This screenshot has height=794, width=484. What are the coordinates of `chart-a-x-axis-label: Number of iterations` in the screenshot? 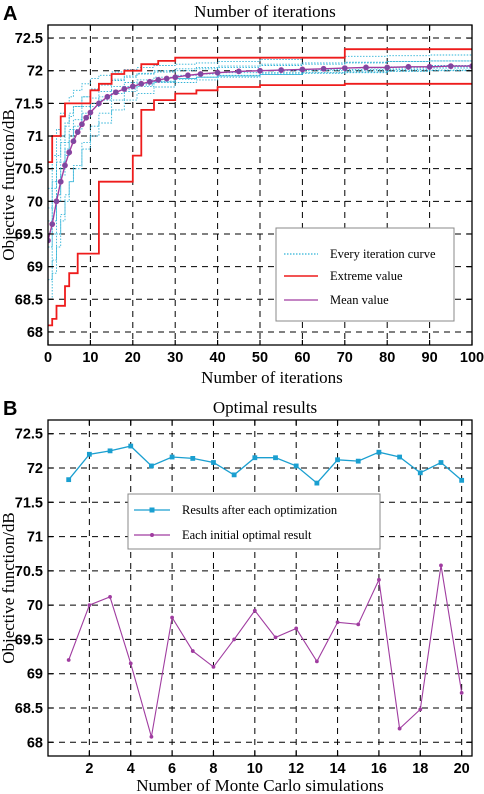 It's located at (272, 377).